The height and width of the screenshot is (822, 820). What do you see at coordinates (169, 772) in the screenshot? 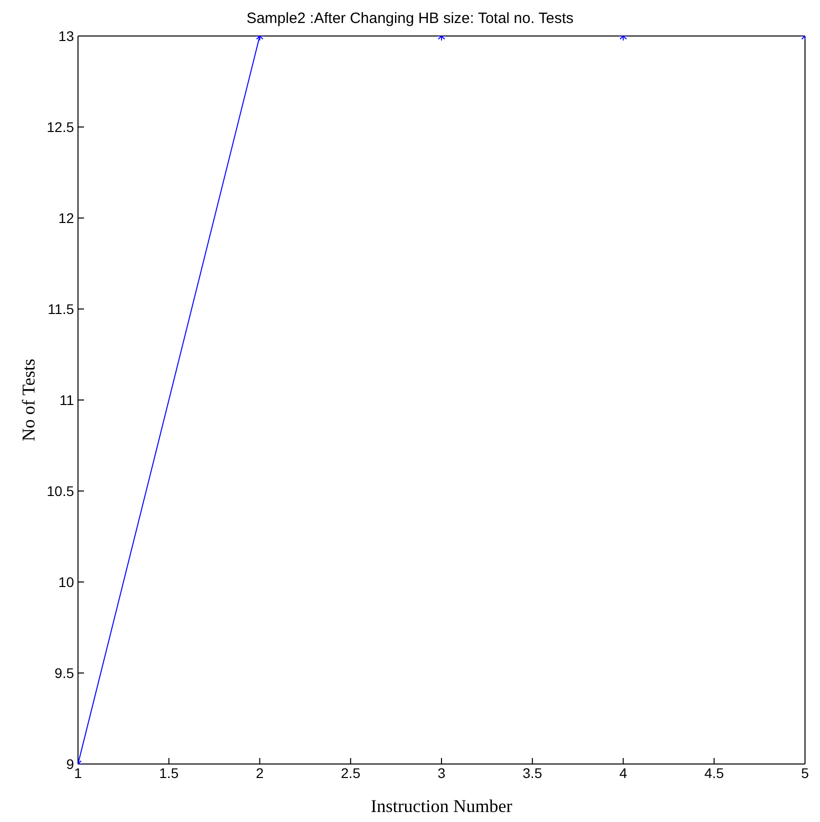
I see `x-tick-label: 1.5` at bounding box center [169, 772].